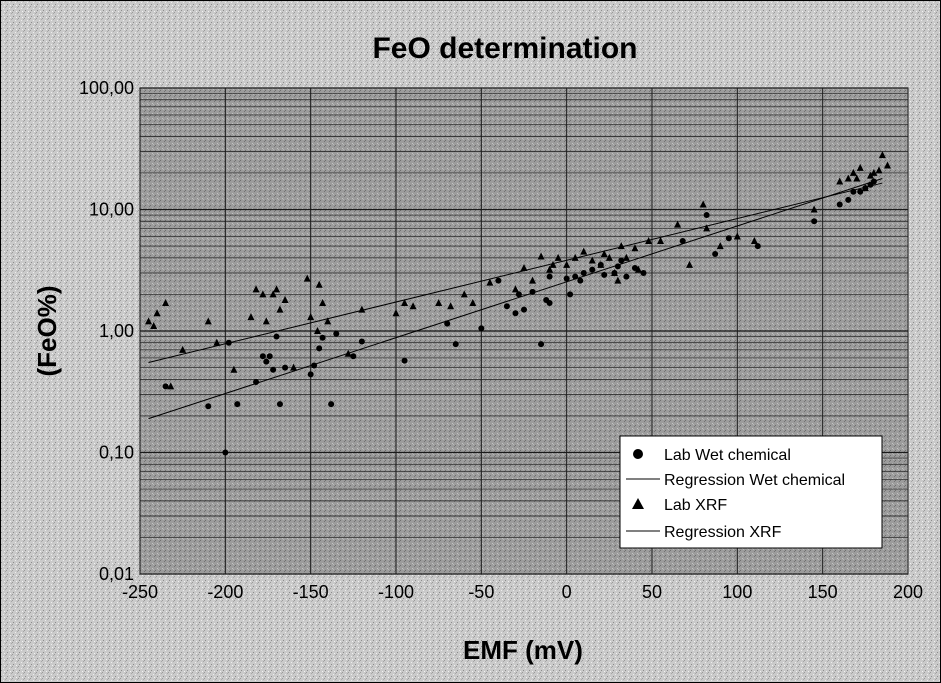  I want to click on x-tick-label: 0, so click(567, 592).